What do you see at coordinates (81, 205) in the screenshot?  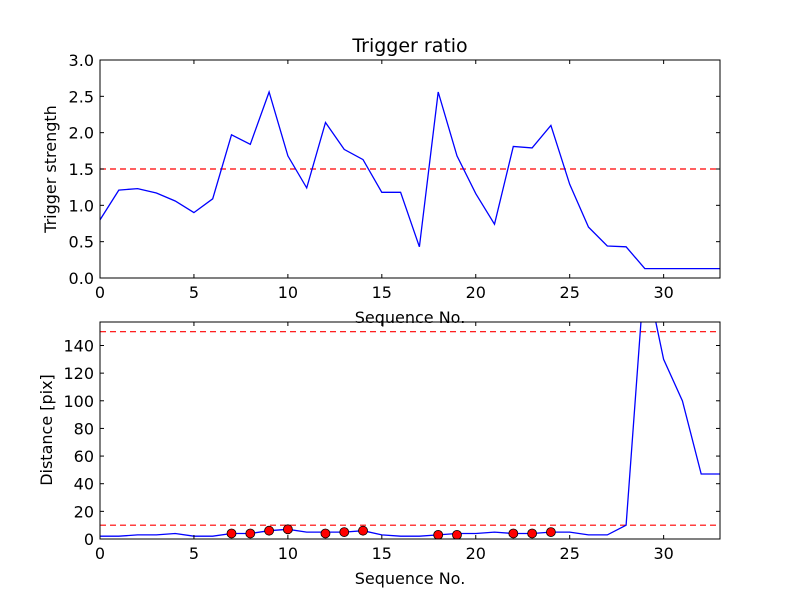 I see `y-tick-label: 1.0` at bounding box center [81, 205].